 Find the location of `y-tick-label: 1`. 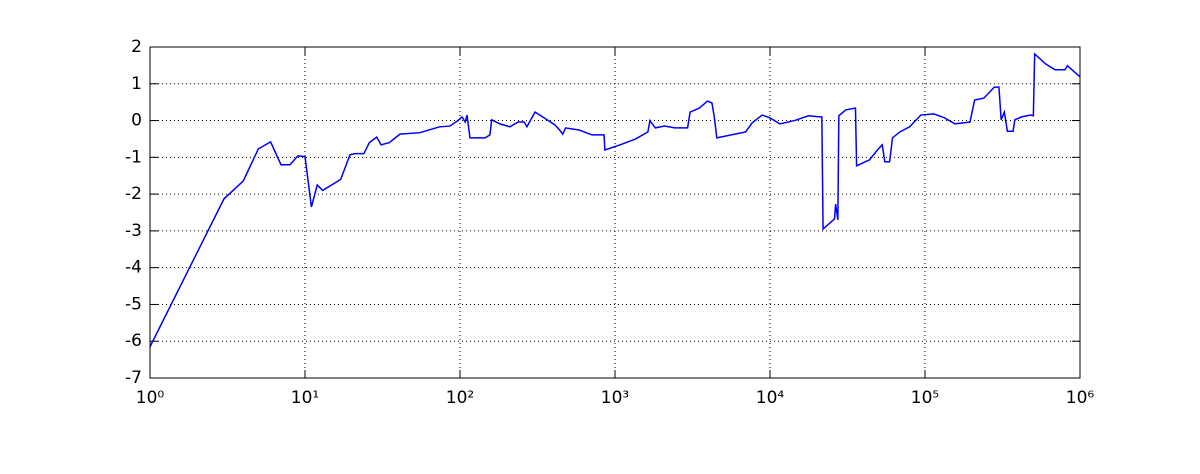

y-tick-label: 1 is located at coordinates (136, 84).